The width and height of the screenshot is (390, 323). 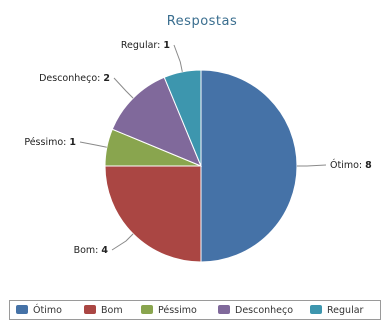 I want to click on legend-item: Bom, so click(x=112, y=310).